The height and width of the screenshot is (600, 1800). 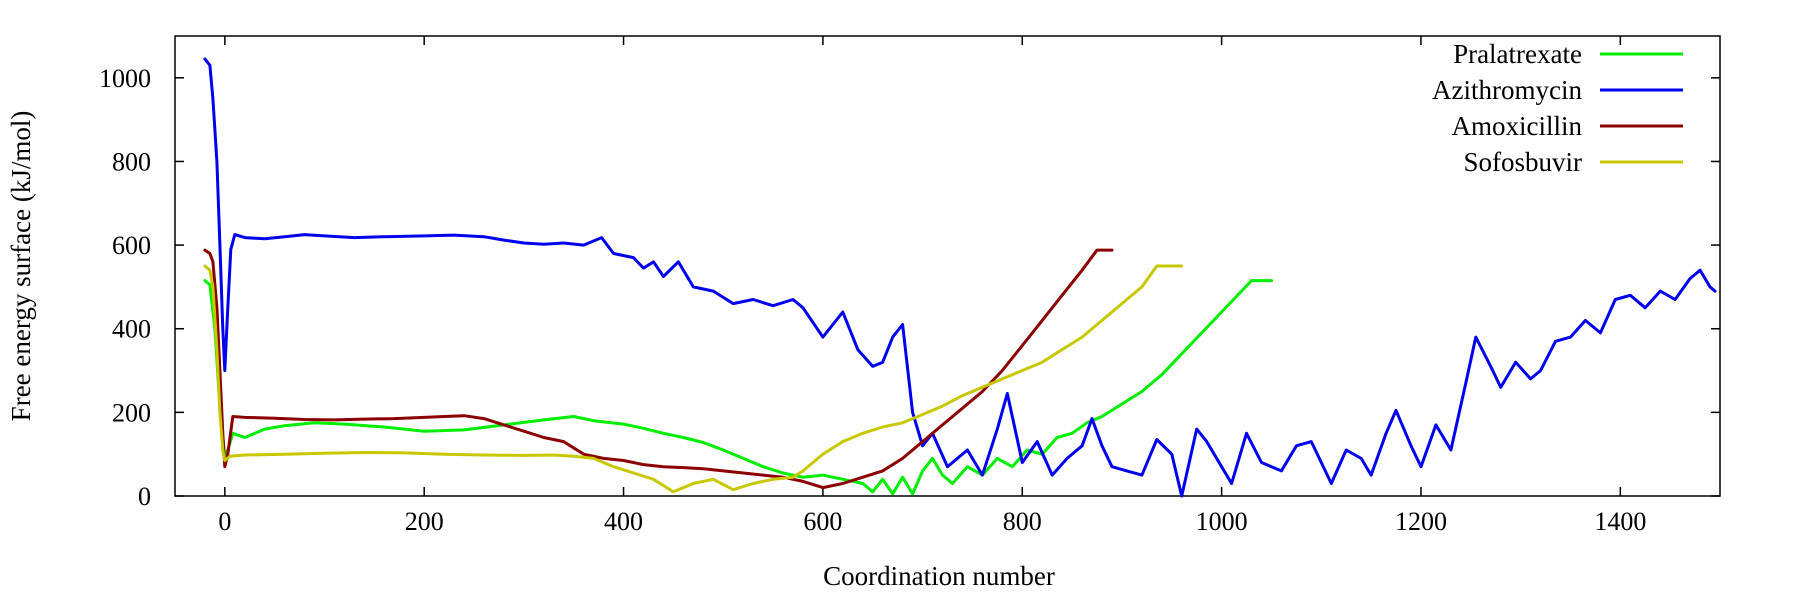 What do you see at coordinates (224, 521) in the screenshot?
I see `x-tick-label: 0` at bounding box center [224, 521].